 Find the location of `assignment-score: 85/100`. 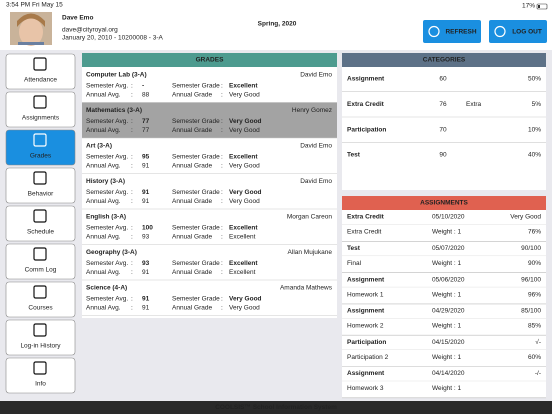

assignment-score: 85/100 is located at coordinates (531, 311).